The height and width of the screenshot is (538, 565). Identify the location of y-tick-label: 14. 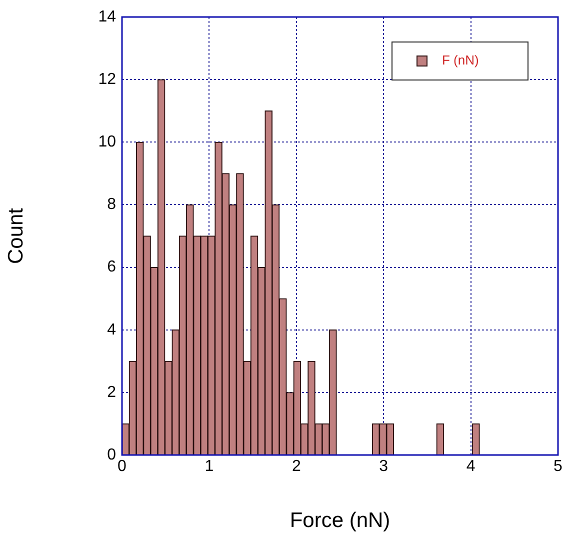
(107, 17).